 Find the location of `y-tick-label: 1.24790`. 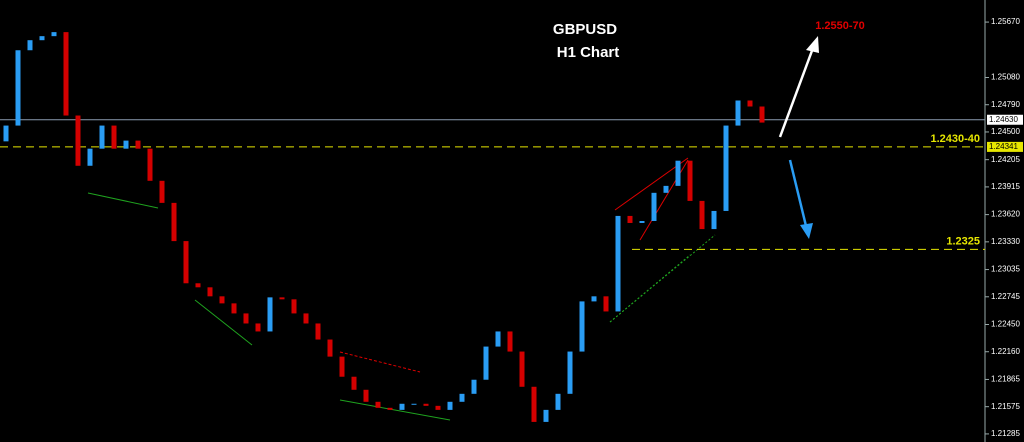

y-tick-label: 1.24790 is located at coordinates (1005, 104).